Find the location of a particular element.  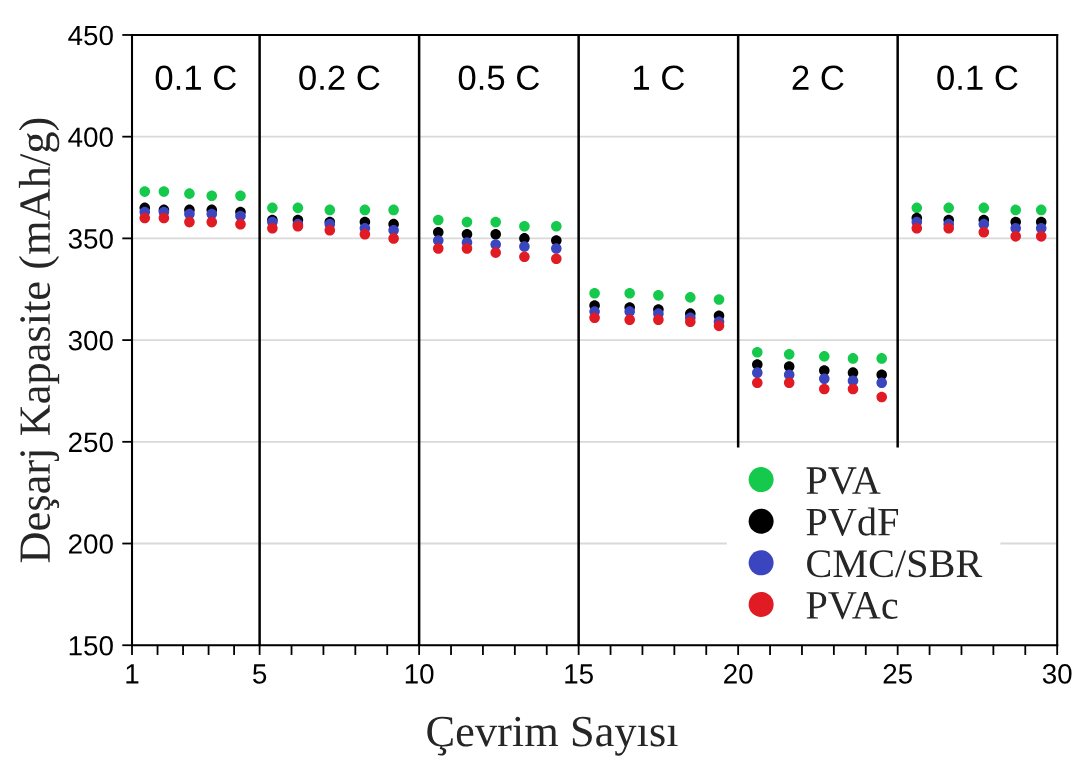

x-axis-title: Çevrim Sayısı is located at coordinates (552, 736).